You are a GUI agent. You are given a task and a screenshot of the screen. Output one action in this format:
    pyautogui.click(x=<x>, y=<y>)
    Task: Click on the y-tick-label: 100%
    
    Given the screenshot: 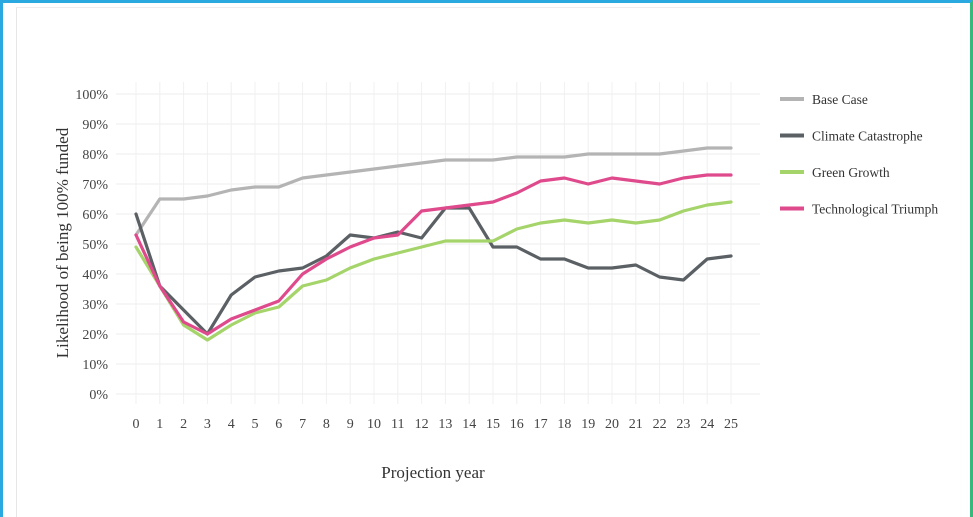 What is the action you would take?
    pyautogui.click(x=91, y=95)
    